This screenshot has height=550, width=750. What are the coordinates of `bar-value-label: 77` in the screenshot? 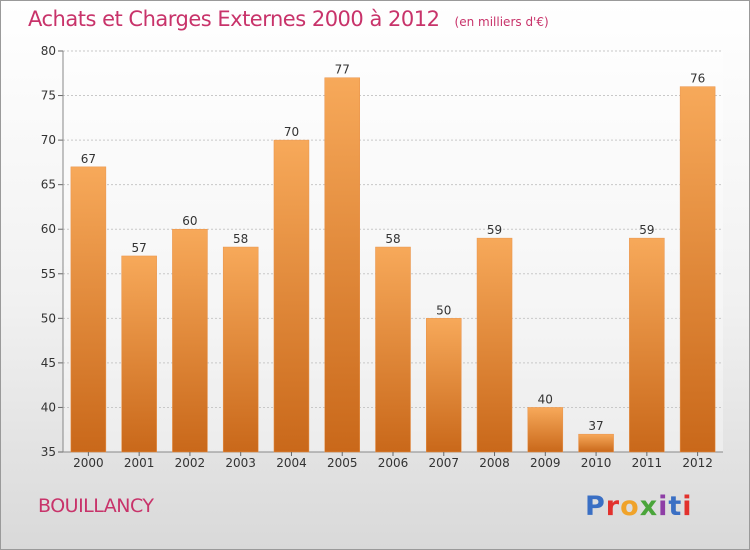 It's located at (342, 70).